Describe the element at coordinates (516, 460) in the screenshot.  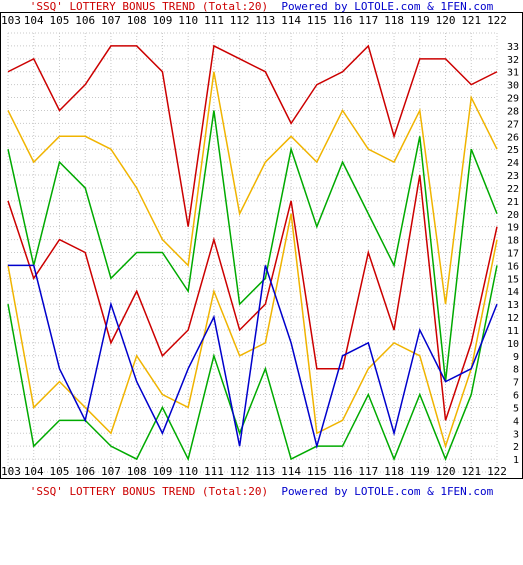
I see `y-tick-label: 1` at that location.